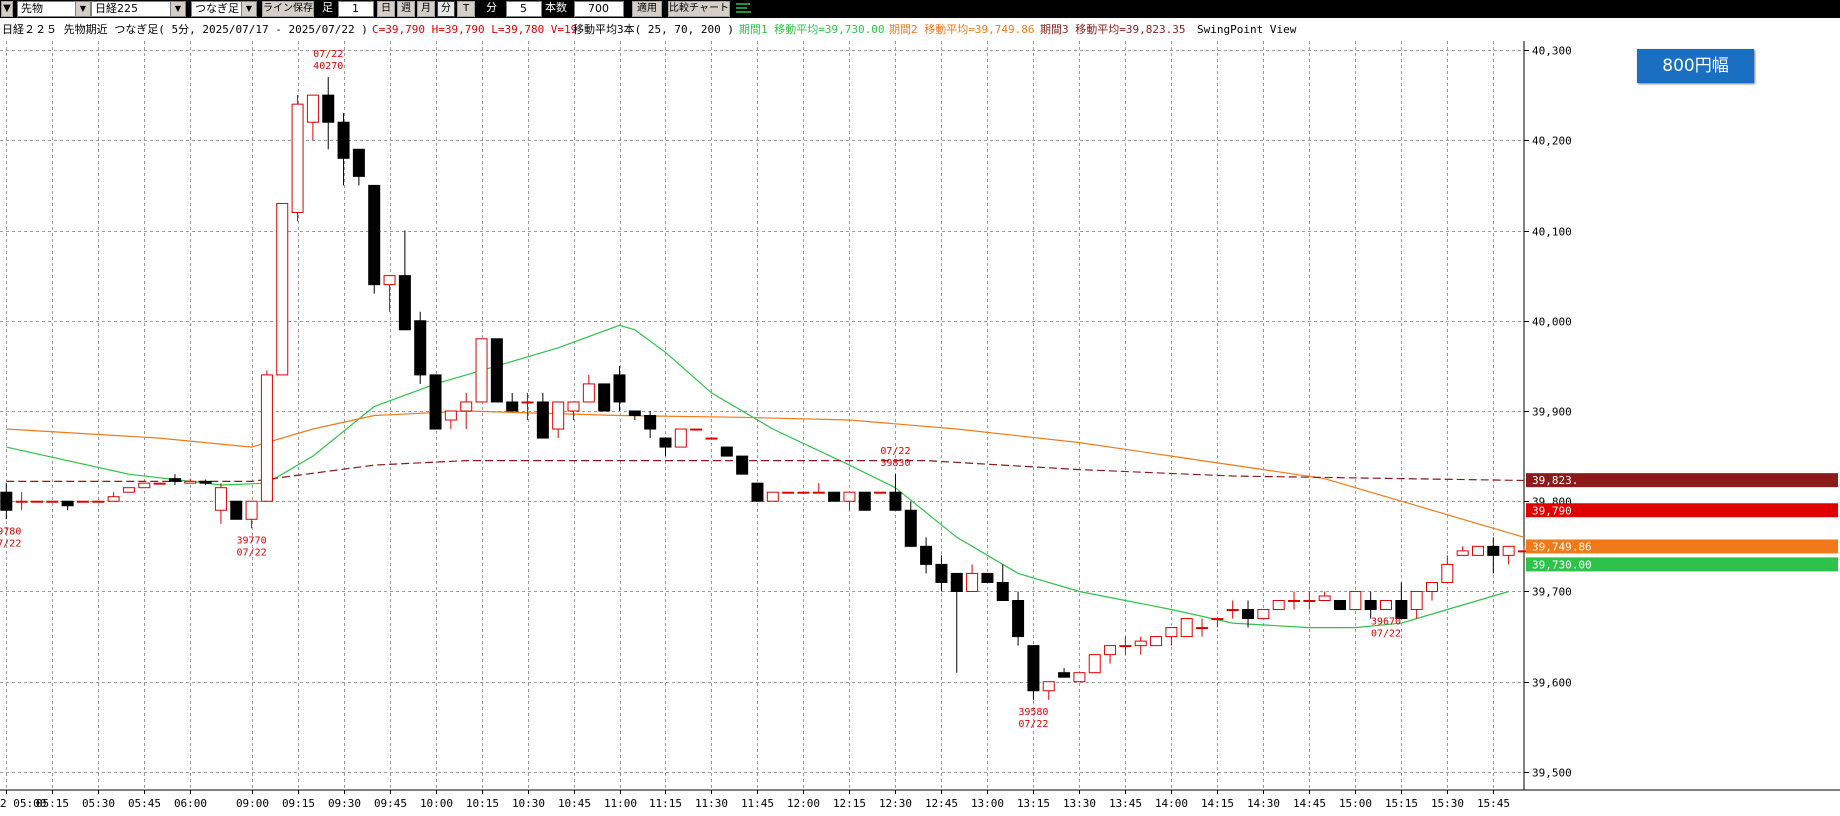  What do you see at coordinates (54, 9) in the screenshot?
I see `market-select: 先物 ▼` at bounding box center [54, 9].